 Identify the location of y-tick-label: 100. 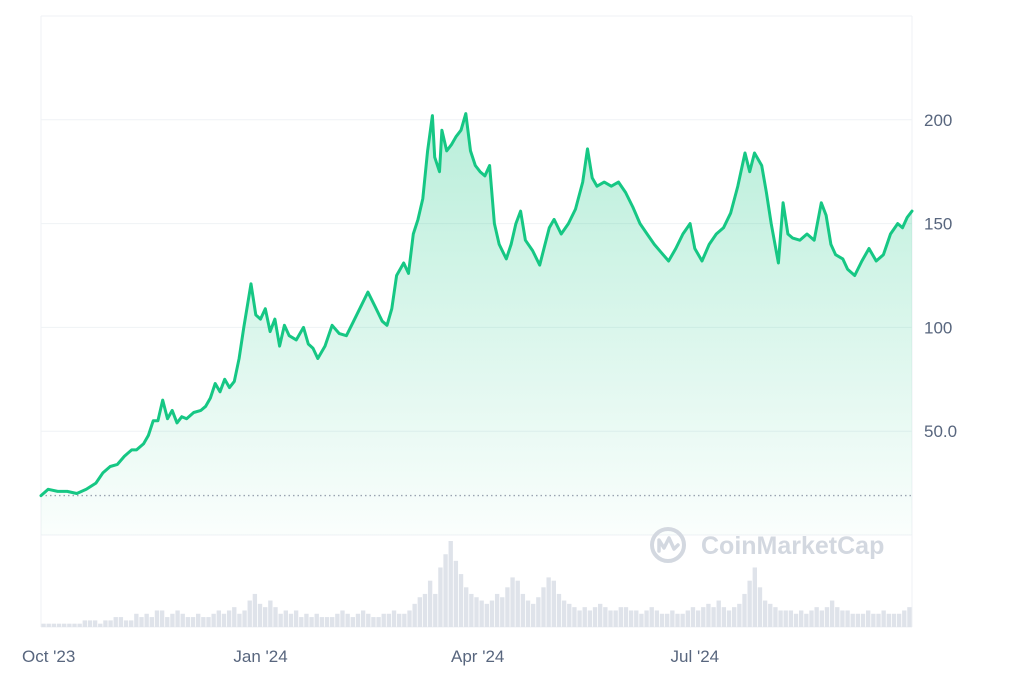
(938, 327).